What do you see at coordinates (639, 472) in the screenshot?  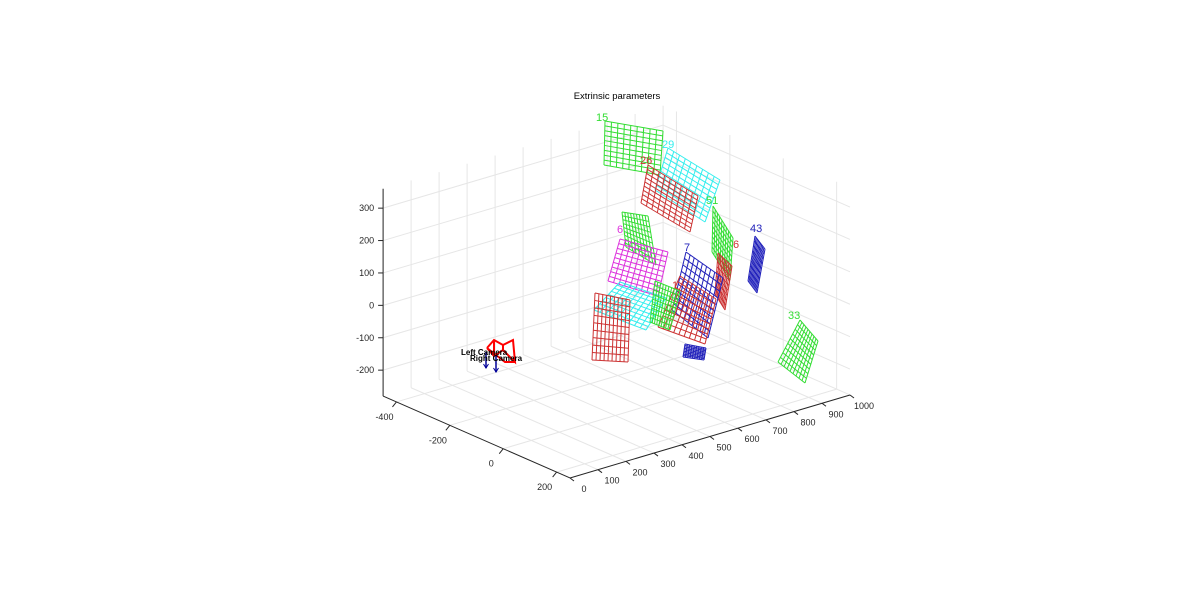 I see `y-tick-label: 200` at bounding box center [639, 472].